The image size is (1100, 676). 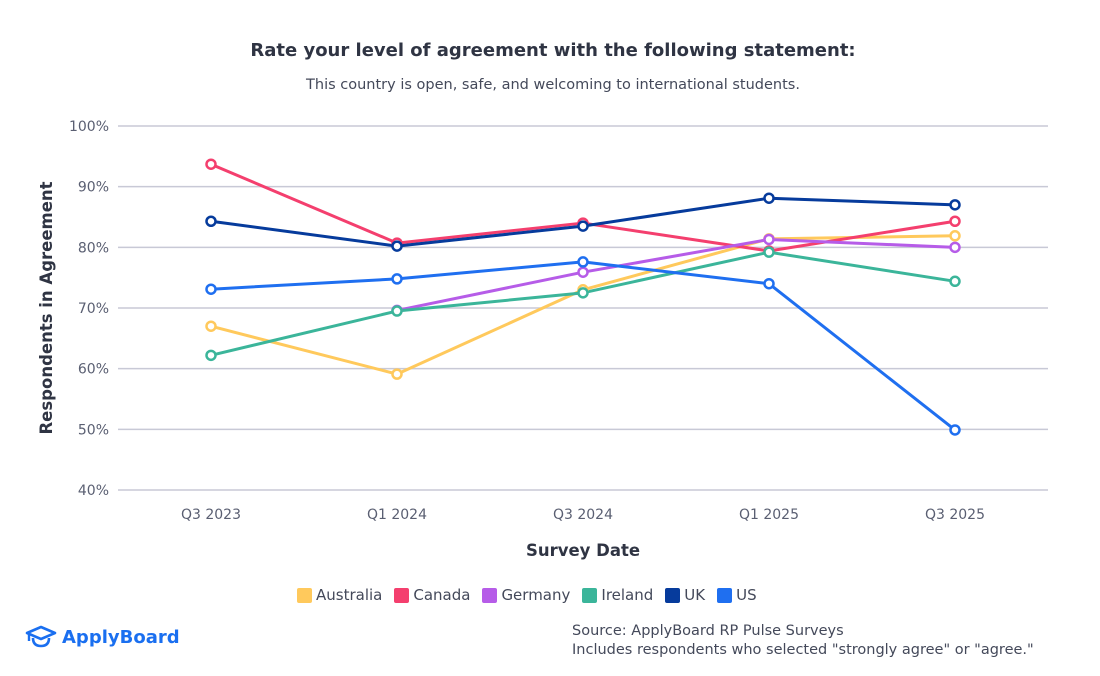 What do you see at coordinates (93, 430) in the screenshot?
I see `y-tick-label: 50%` at bounding box center [93, 430].